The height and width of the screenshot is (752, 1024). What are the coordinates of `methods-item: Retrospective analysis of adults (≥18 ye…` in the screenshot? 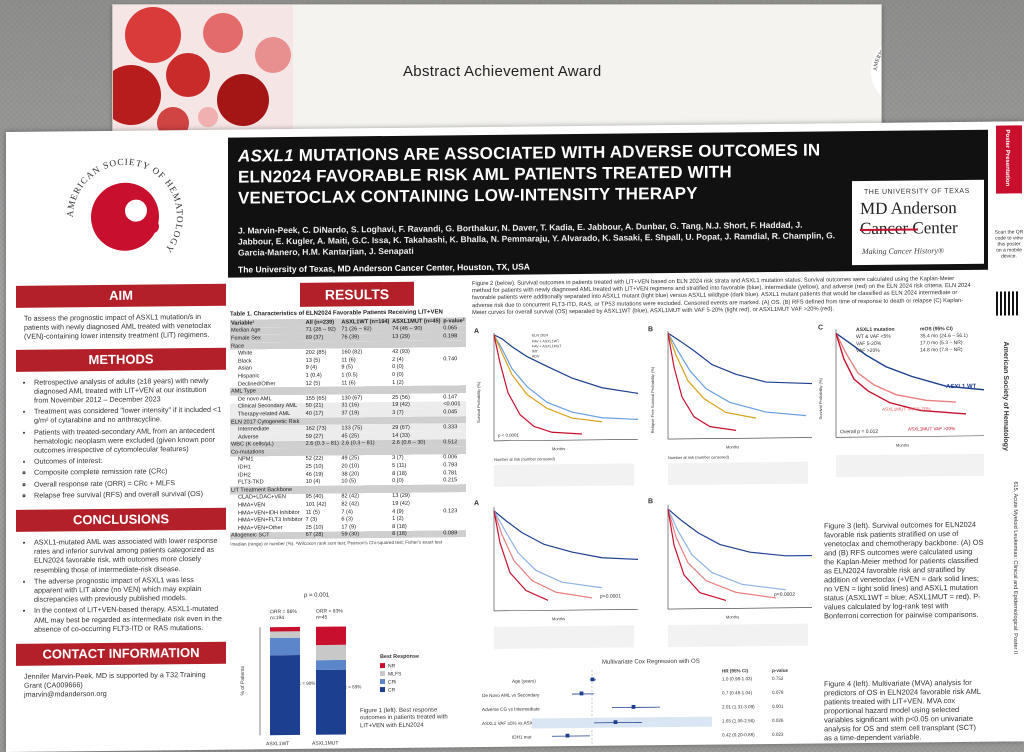 It's located at (128, 390).